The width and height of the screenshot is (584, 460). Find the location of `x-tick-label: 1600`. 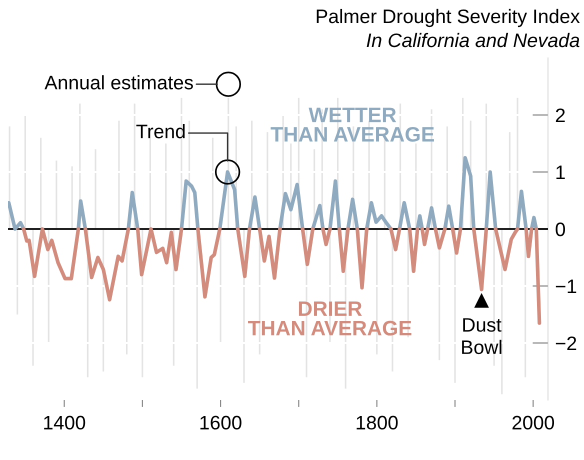

x-tick-label: 1600 is located at coordinates (221, 423).